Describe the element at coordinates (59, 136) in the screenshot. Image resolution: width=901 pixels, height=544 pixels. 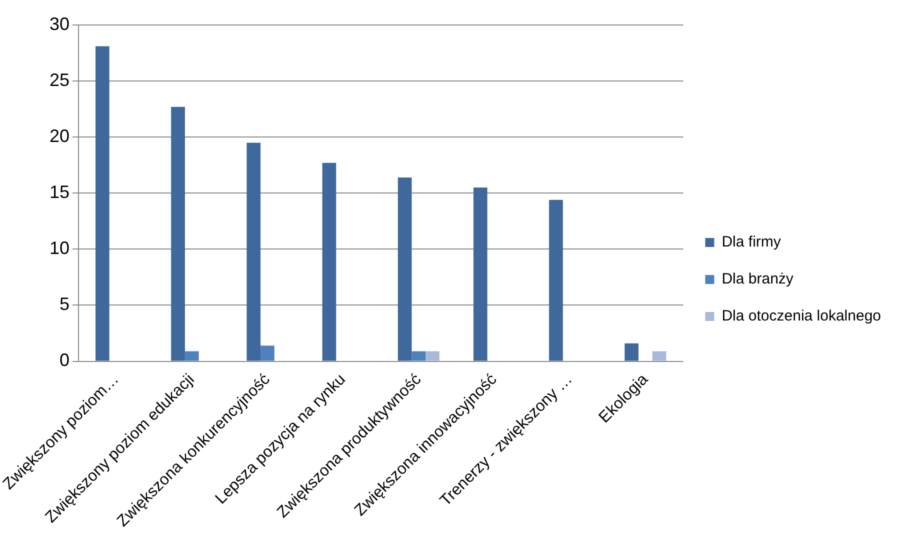
I see `y-tick-label: 20` at that location.